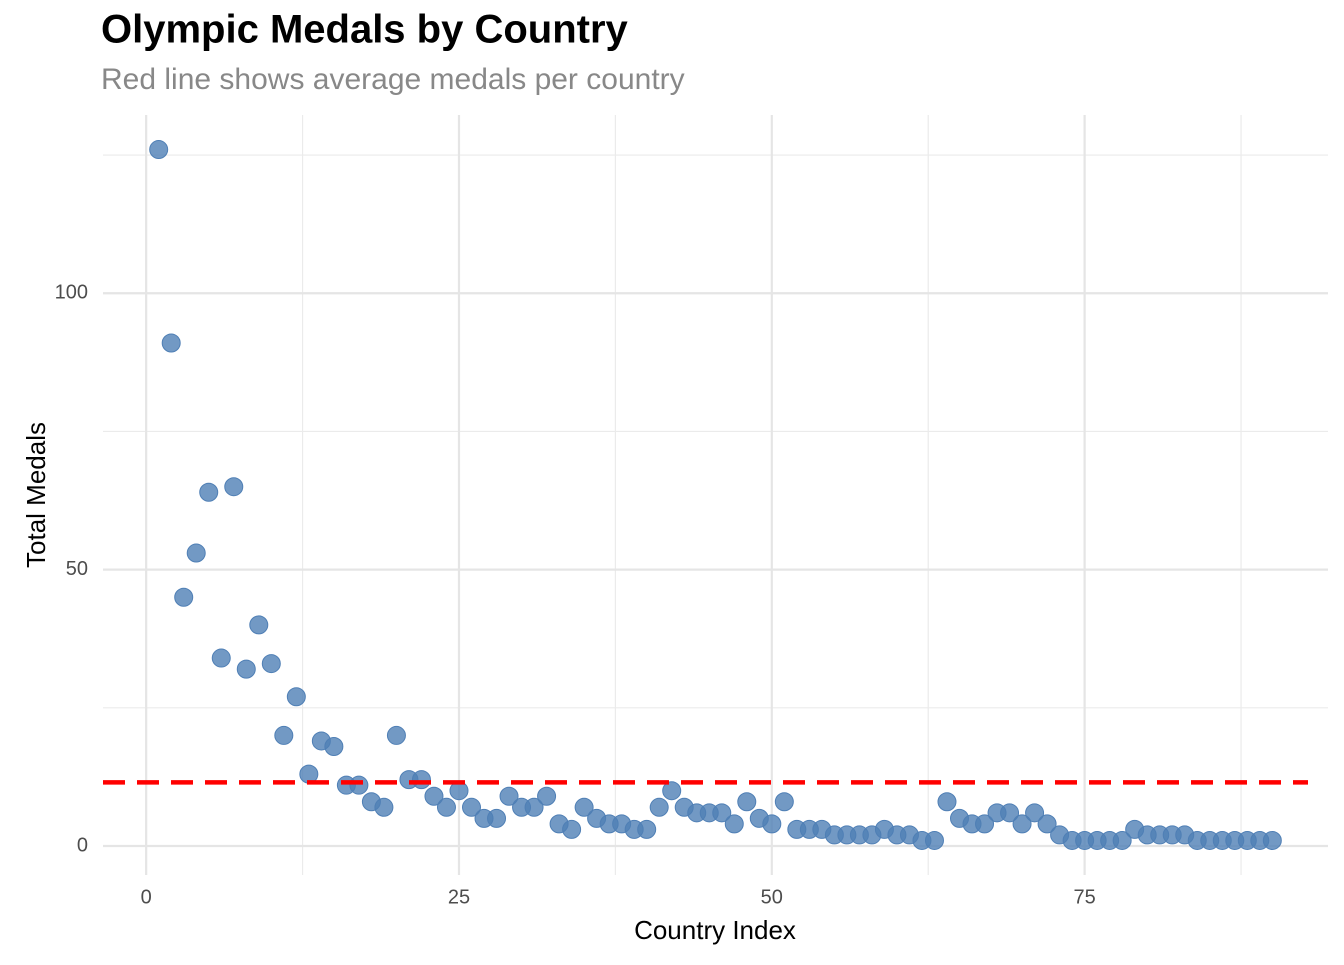  Describe the element at coordinates (146, 897) in the screenshot. I see `x-tick-label: 0` at that location.